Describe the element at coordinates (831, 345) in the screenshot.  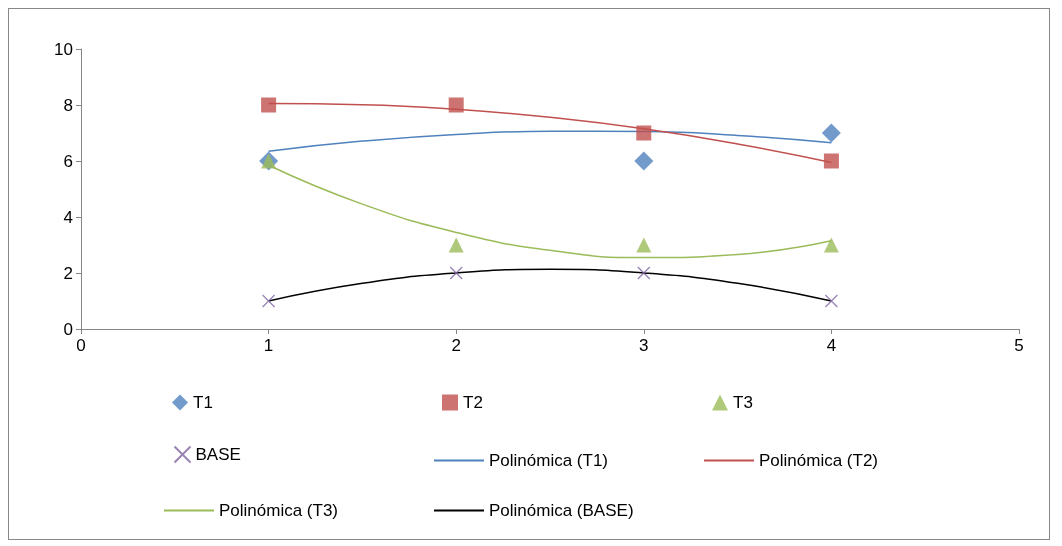
I see `x-tick-label: 4` at that location.